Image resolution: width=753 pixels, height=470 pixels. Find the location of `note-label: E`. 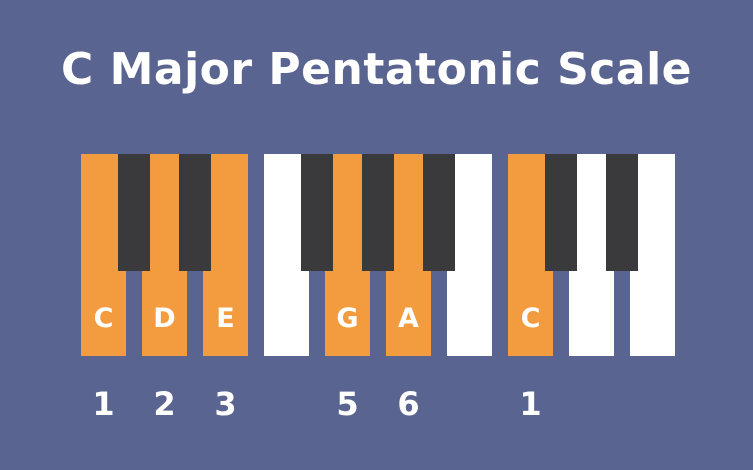

note-label: E is located at coordinates (225, 318).